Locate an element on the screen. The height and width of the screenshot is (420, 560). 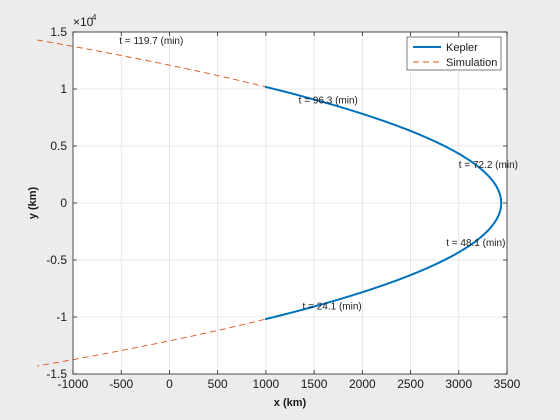
x-tick-label: 3500 is located at coordinates (507, 384).